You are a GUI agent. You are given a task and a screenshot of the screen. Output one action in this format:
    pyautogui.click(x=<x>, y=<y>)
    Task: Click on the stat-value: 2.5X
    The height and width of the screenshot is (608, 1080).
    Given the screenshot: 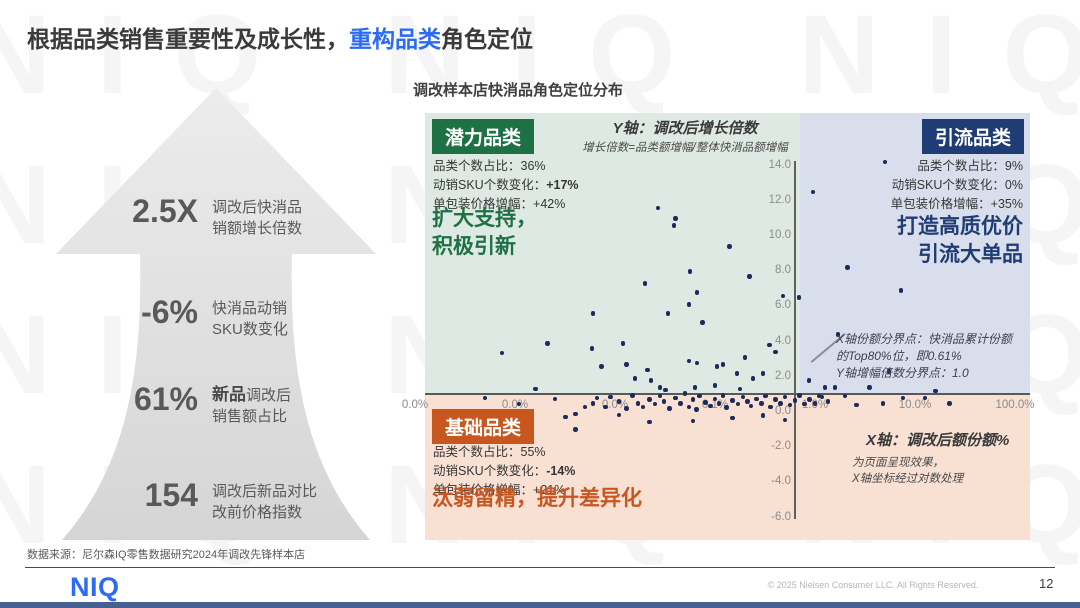 What is the action you would take?
    pyautogui.click(x=165, y=211)
    